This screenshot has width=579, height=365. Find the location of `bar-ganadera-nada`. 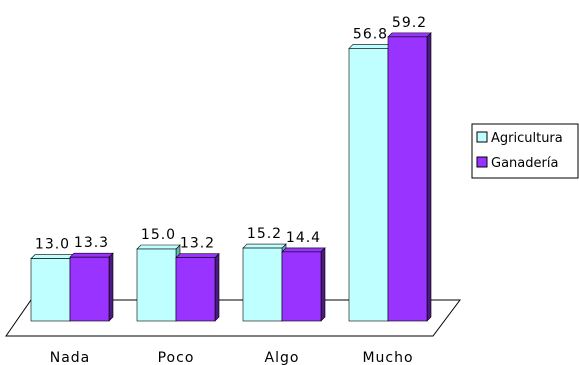

bar-ganadera-nada is located at coordinates (89, 289).